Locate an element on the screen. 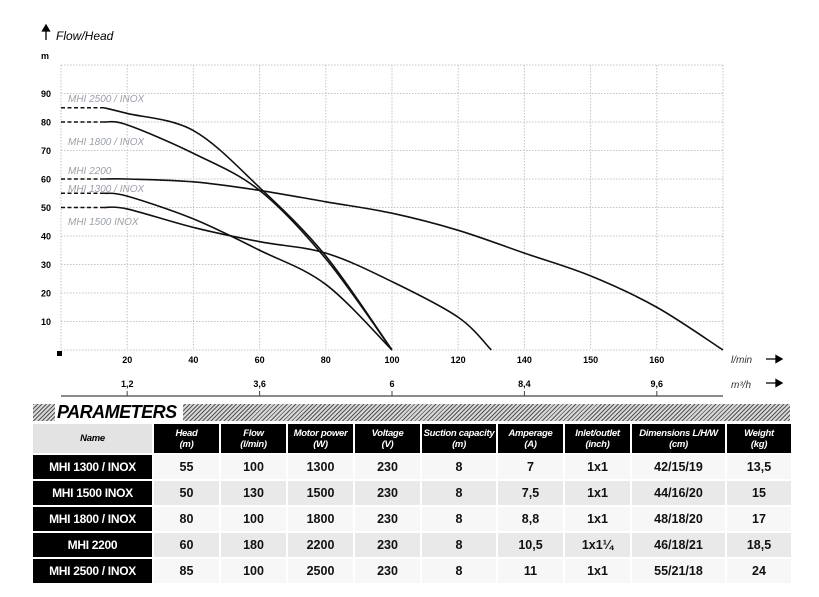  table-cell: 180 is located at coordinates (253, 545).